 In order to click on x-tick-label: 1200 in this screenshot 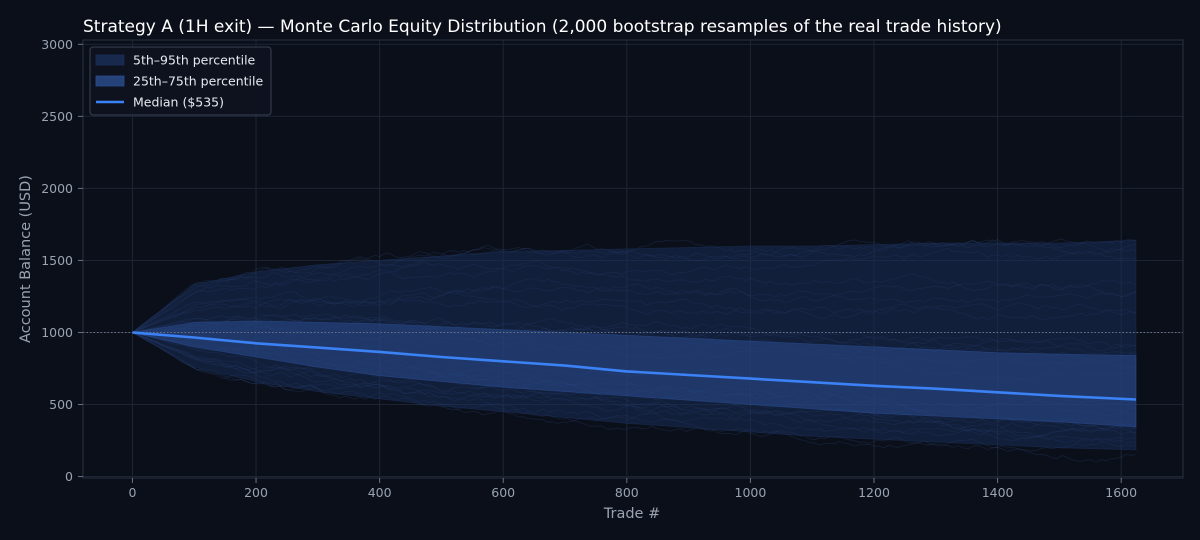, I will do `click(874, 492)`.